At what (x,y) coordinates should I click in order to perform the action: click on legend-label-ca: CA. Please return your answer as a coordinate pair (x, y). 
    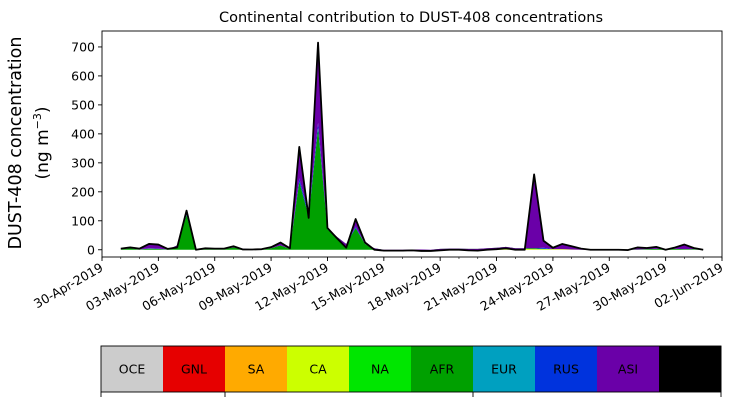
    Looking at the image, I should click on (318, 369).